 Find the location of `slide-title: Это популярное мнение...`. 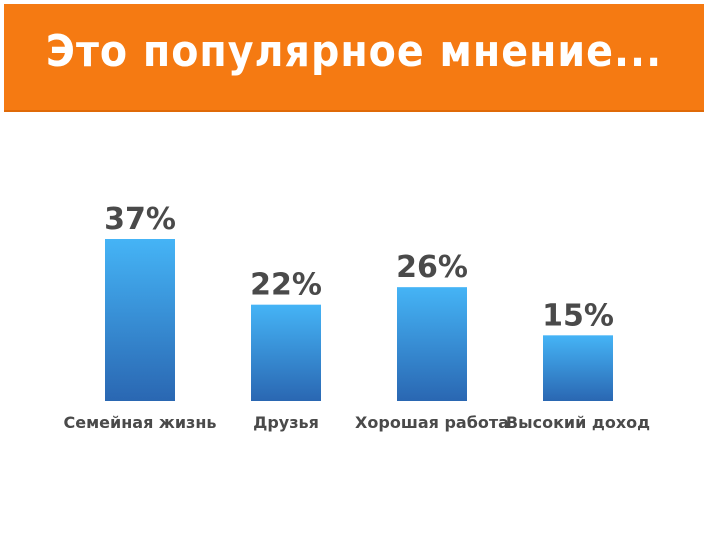

slide-title: Это популярное мнение... is located at coordinates (354, 51).